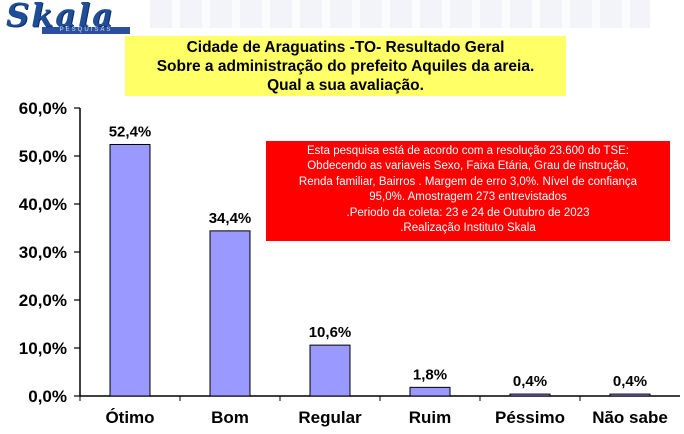 This screenshot has width=684, height=434. I want to click on data-label: 52,4%, so click(130, 131).